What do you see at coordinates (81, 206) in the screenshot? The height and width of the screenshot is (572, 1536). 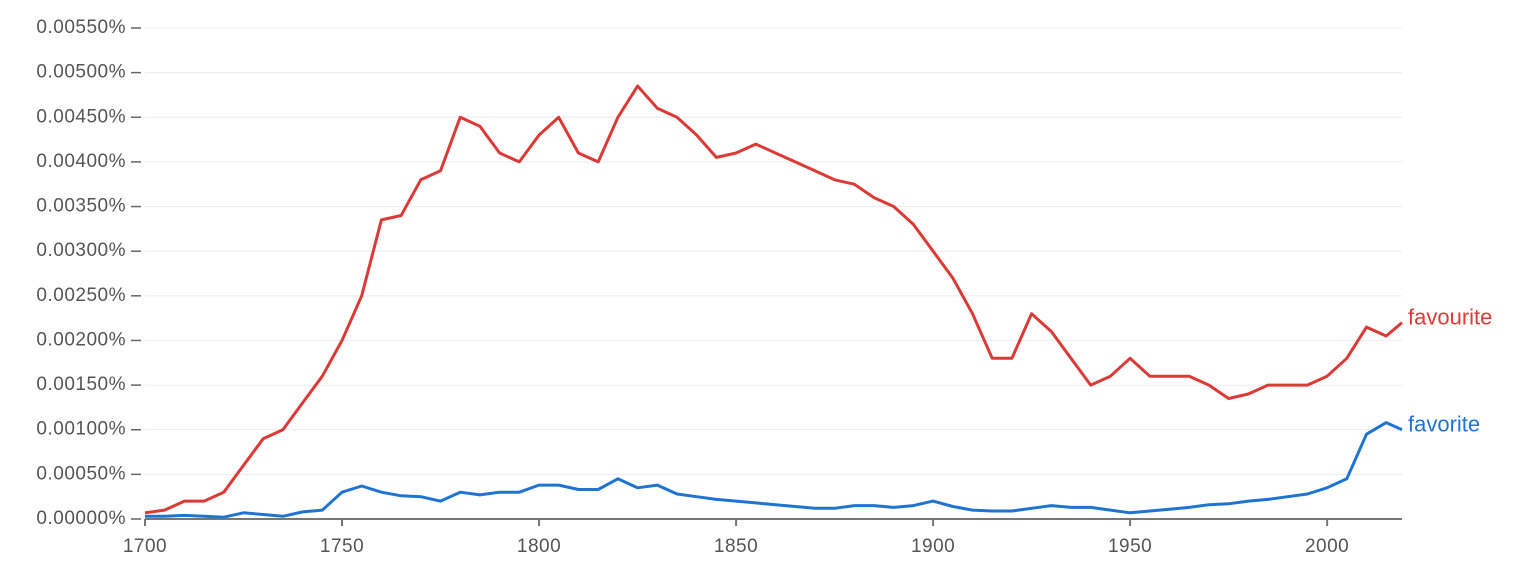 I see `y-tick-label: 0.00350%` at bounding box center [81, 206].